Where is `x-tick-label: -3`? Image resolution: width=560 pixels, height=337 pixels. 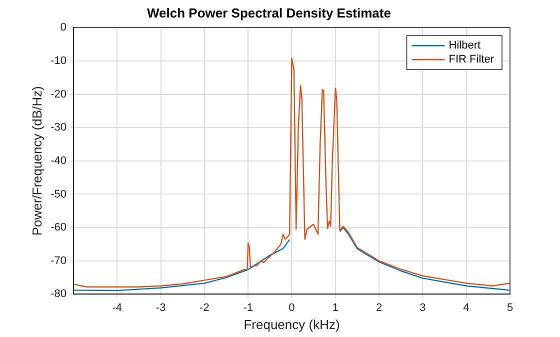
x-tick-label: -3 is located at coordinates (161, 308).